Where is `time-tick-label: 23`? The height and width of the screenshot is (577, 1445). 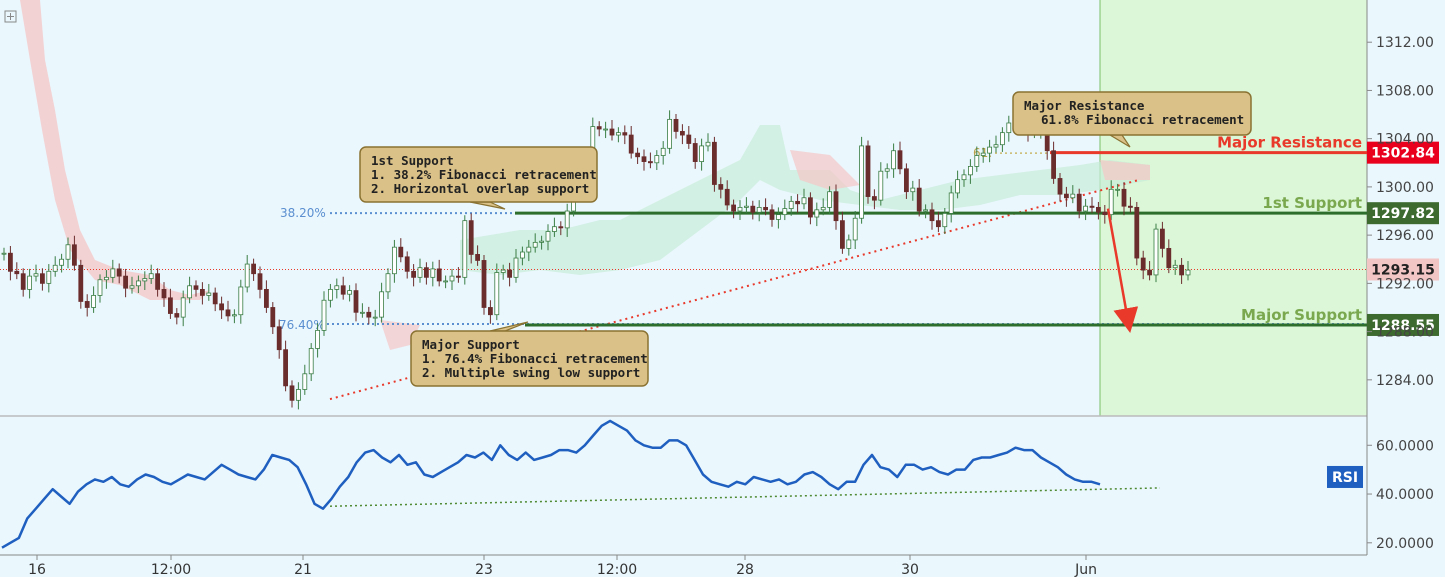 time-tick-label: 23 is located at coordinates (484, 569).